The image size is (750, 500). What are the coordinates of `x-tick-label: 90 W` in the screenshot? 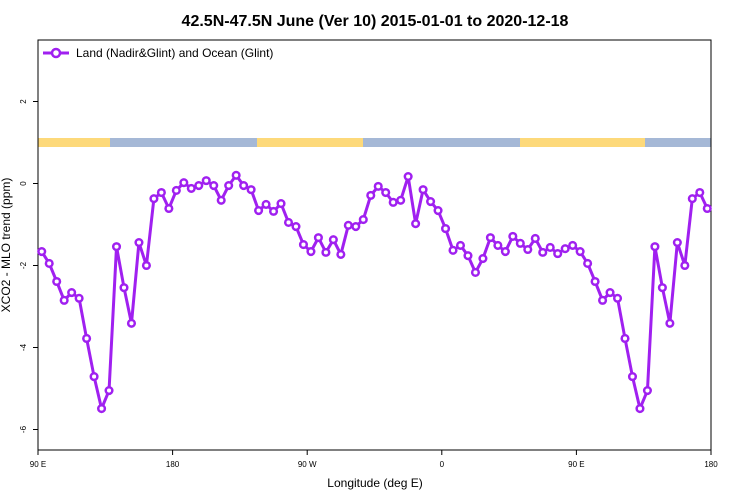 It's located at (307, 464).